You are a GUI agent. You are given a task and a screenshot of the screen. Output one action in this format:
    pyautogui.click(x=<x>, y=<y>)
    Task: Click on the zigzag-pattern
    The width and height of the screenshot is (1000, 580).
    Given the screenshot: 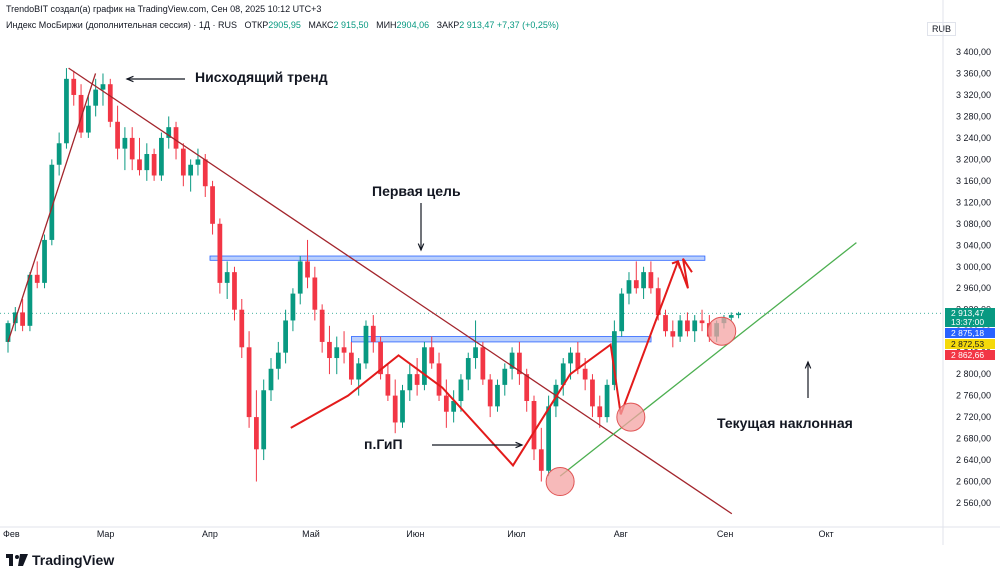 What is the action you would take?
    pyautogui.click(x=484, y=364)
    